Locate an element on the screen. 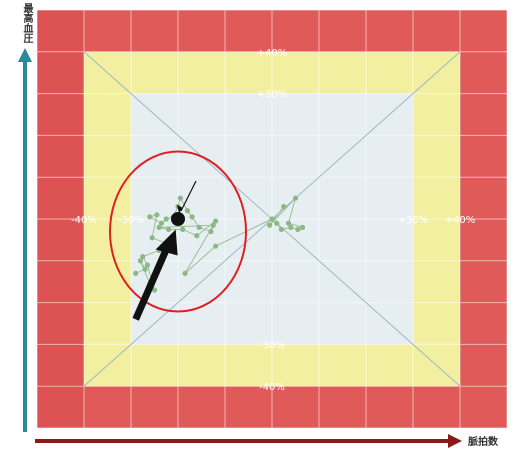 The width and height of the screenshot is (516, 452). x-tick-label: +30% is located at coordinates (413, 220).